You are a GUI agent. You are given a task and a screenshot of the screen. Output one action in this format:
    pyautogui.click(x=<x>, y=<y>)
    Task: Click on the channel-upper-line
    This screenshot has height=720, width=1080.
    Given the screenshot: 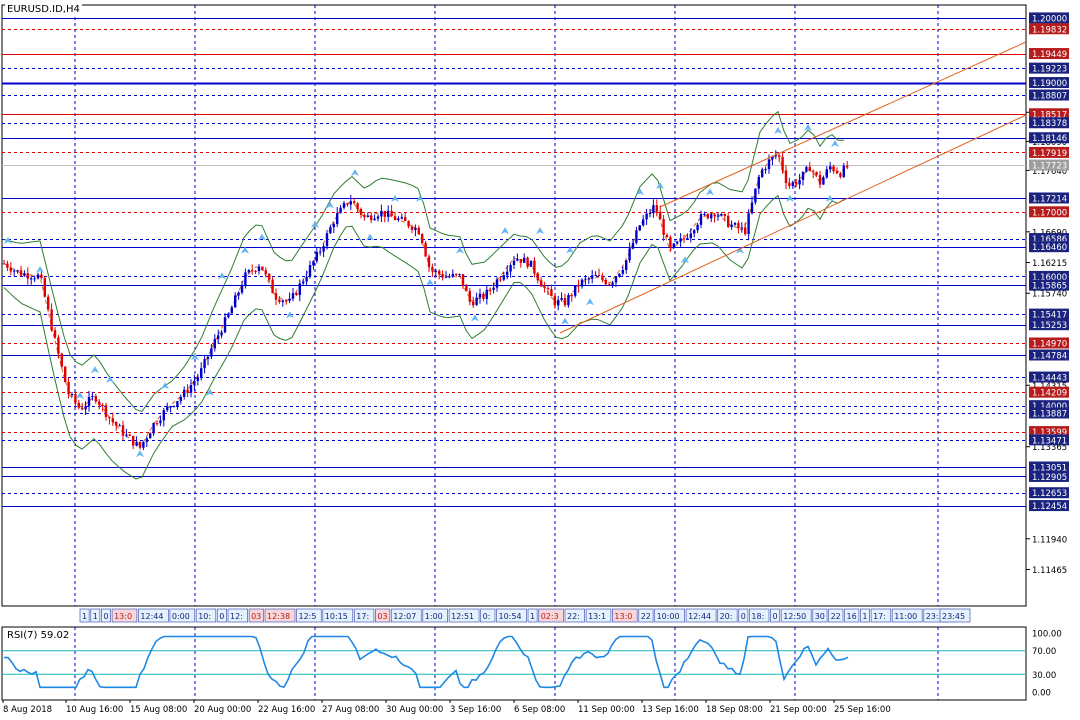 What is the action you would take?
    pyautogui.click(x=843, y=124)
    